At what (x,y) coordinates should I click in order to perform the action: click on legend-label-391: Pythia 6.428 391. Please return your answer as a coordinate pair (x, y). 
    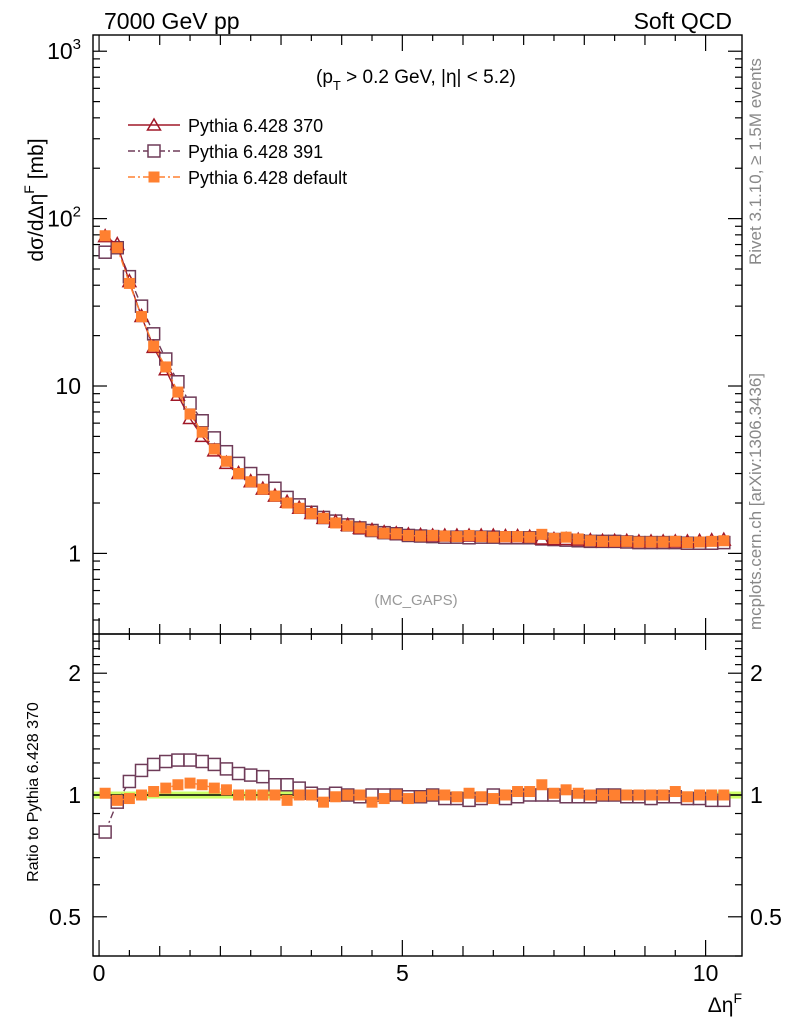
    Looking at the image, I should click on (255, 152).